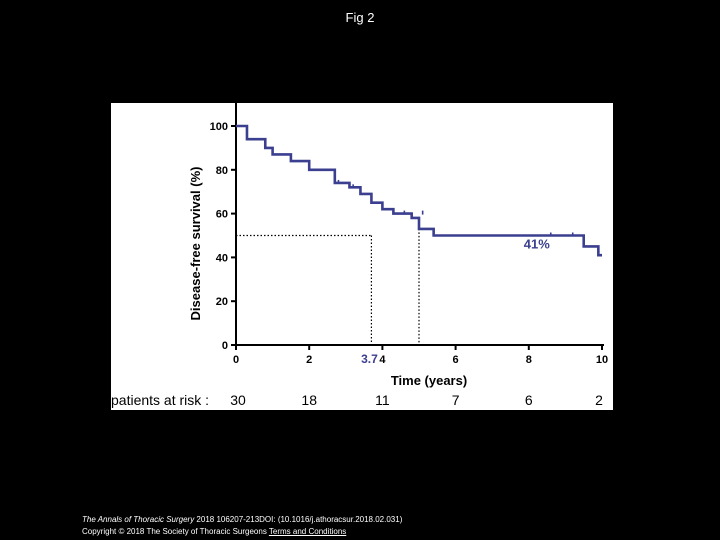 The image size is (720, 540). Describe the element at coordinates (225, 346) in the screenshot. I see `y-tick-label: 0` at that location.